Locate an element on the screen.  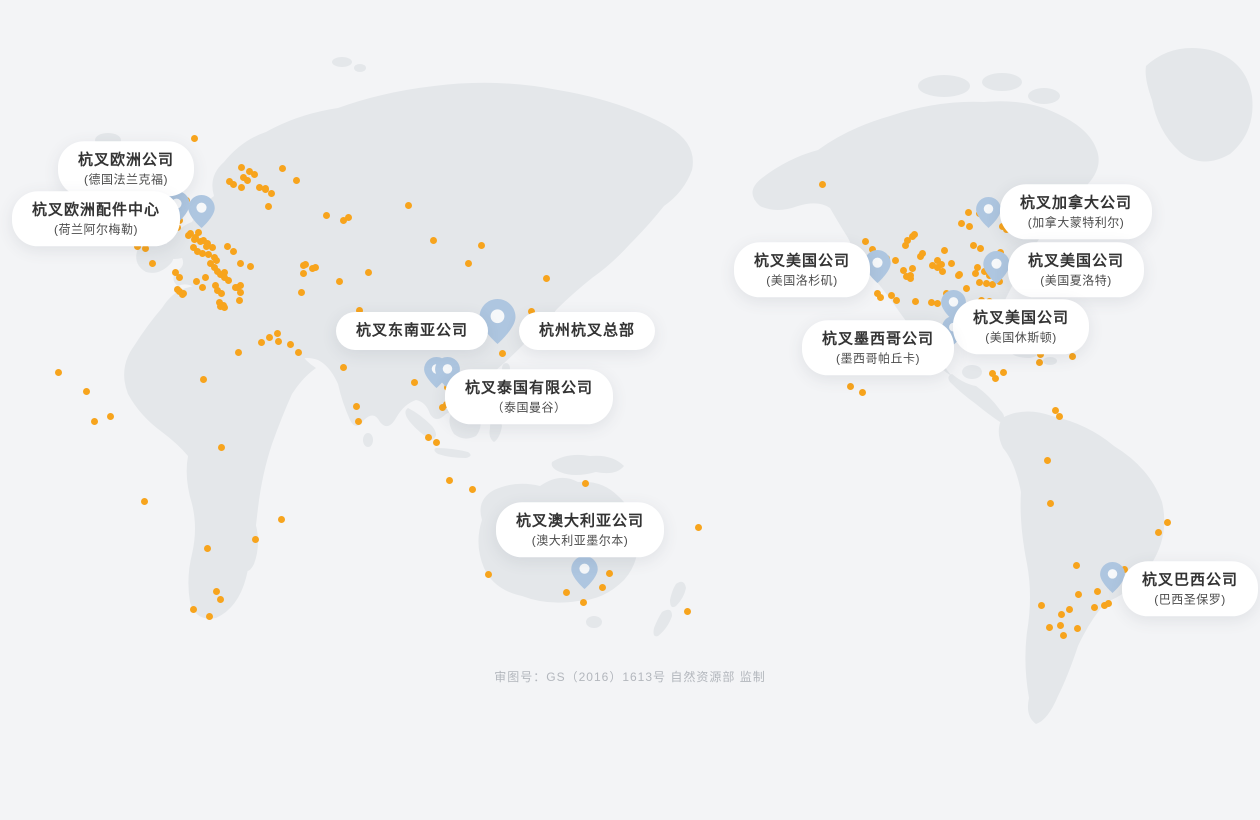
europe-parts-center-callout: 杭叉欧洲配件中心 (荷兰阿尔梅勒) is located at coordinates (96, 219).